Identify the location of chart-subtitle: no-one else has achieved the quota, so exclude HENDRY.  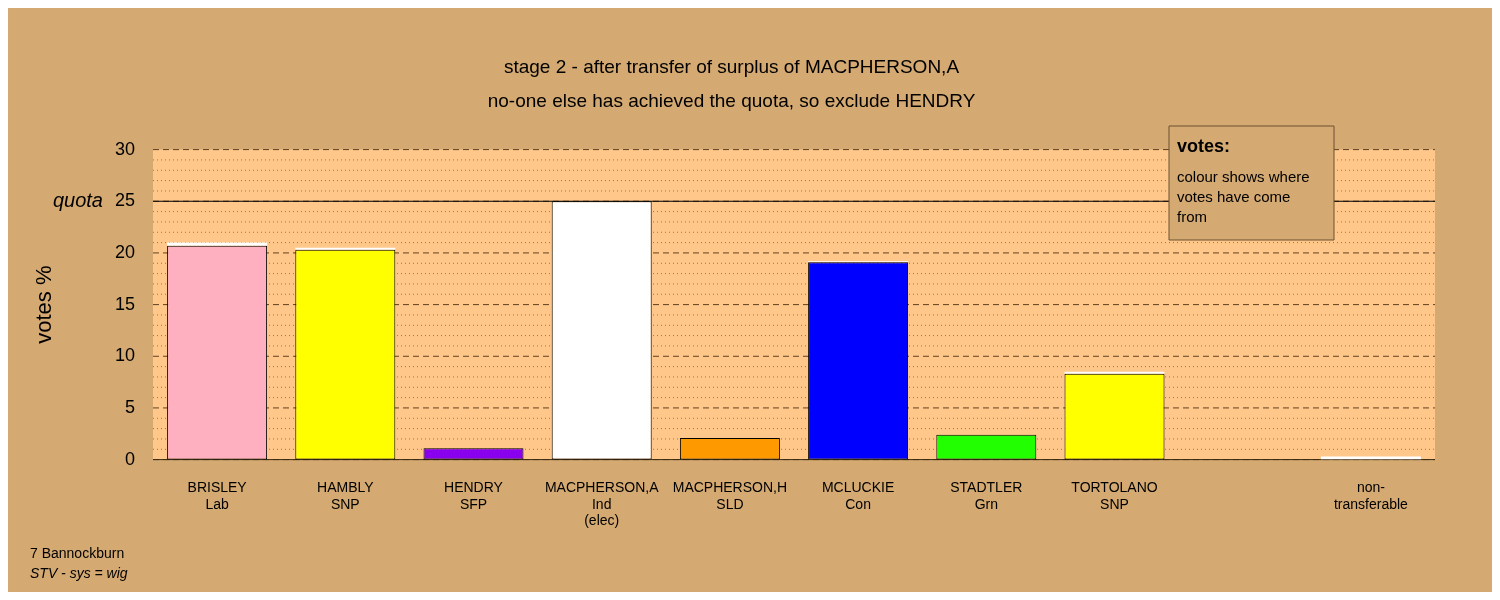
(731, 101).